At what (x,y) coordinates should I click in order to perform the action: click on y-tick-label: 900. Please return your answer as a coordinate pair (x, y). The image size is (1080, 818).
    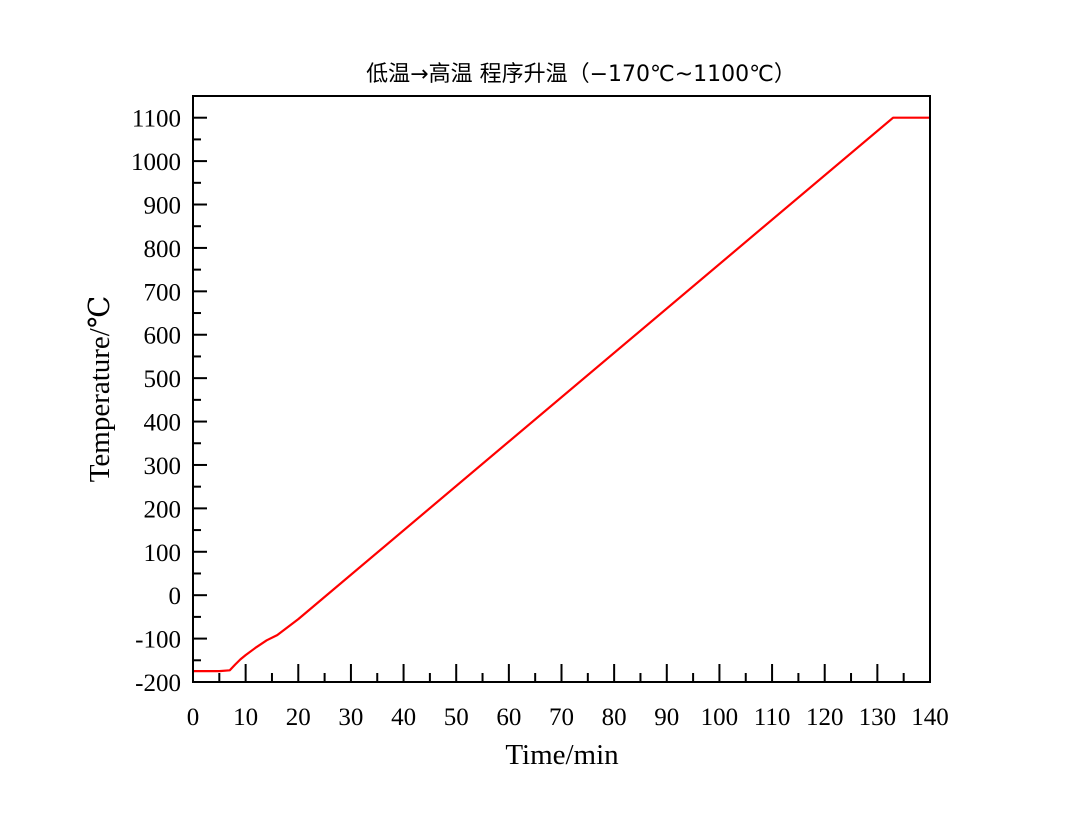
    Looking at the image, I should click on (163, 206).